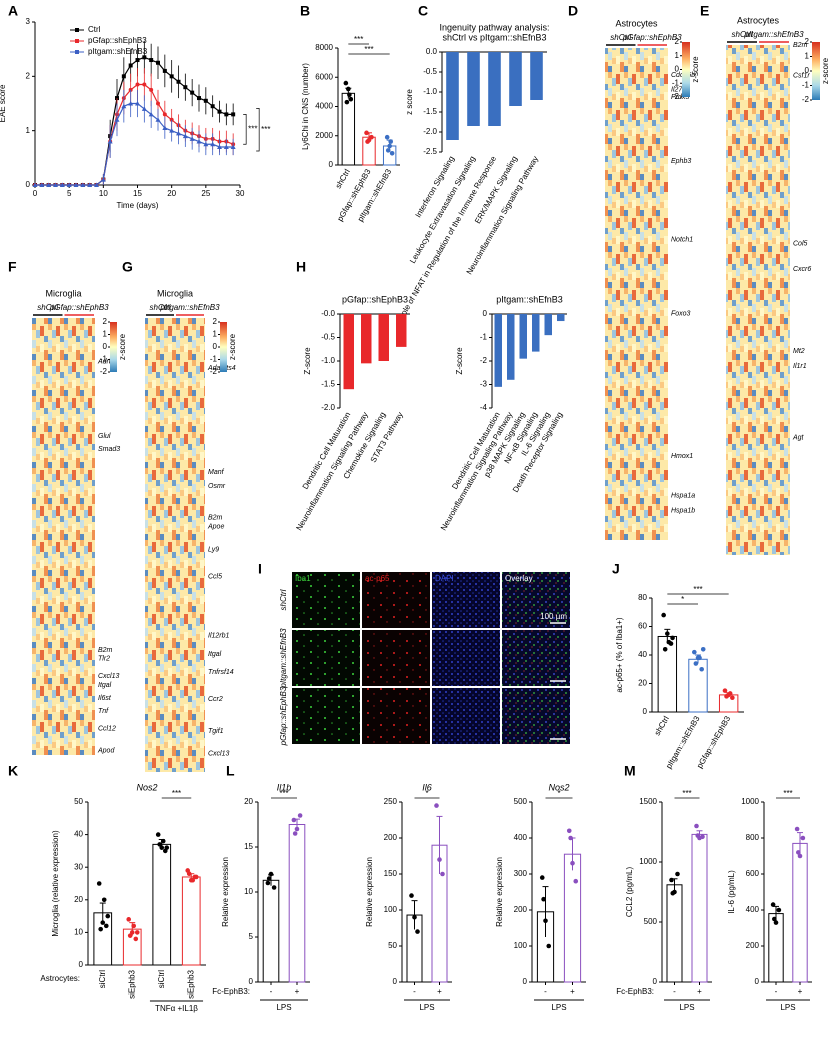 This screenshot has height=1050, width=839. Describe the element at coordinates (105, 698) in the screenshot. I see `gene-label: Il6st` at that location.